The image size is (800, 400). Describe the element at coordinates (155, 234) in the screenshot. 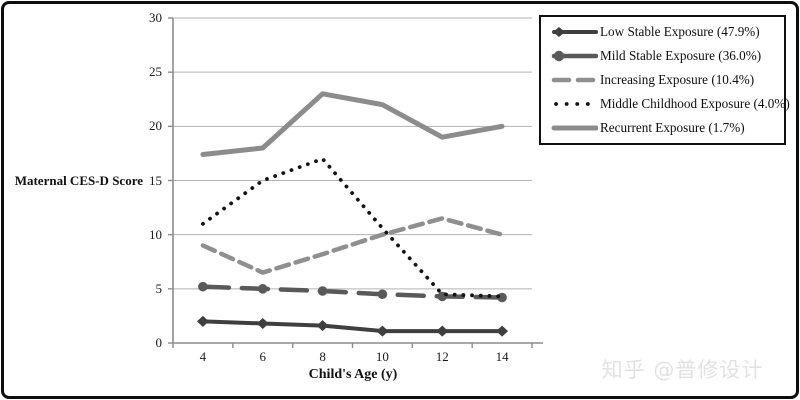

I see `y-tick-label: 10` at that location.